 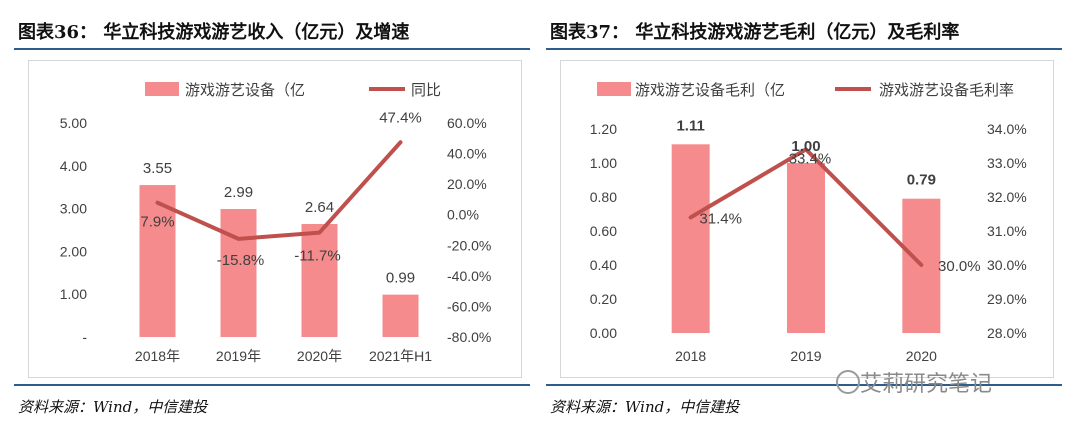 I want to click on y-right-tick-label: 29.0%, so click(x=1007, y=299).